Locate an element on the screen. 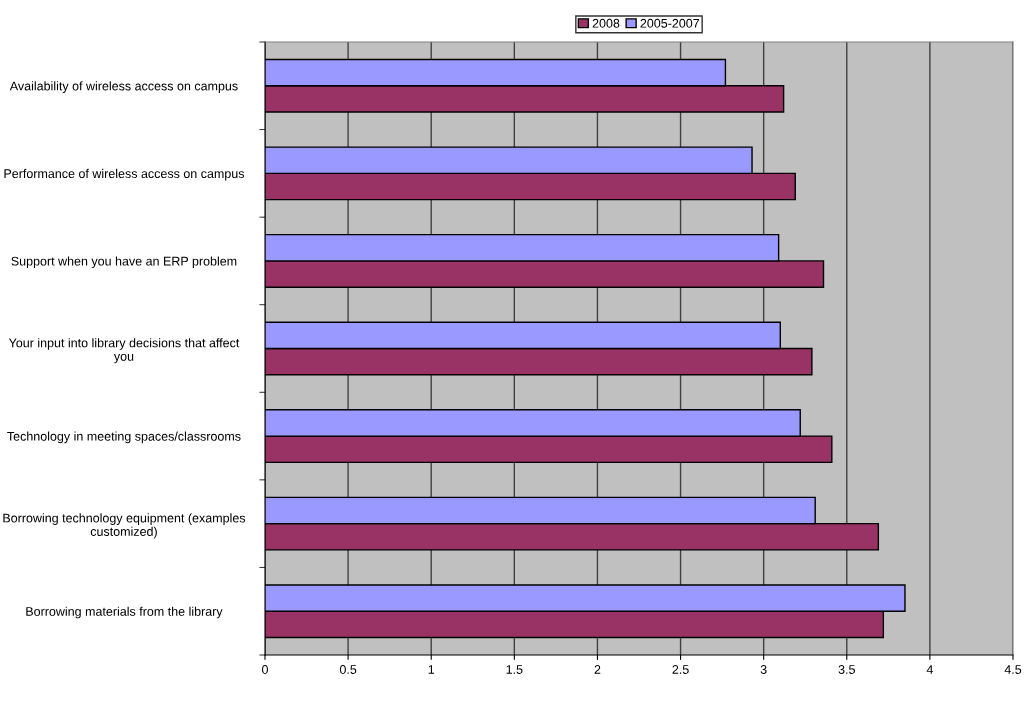 The width and height of the screenshot is (1025, 701). x-tick-label: 4.5 is located at coordinates (1013, 669).